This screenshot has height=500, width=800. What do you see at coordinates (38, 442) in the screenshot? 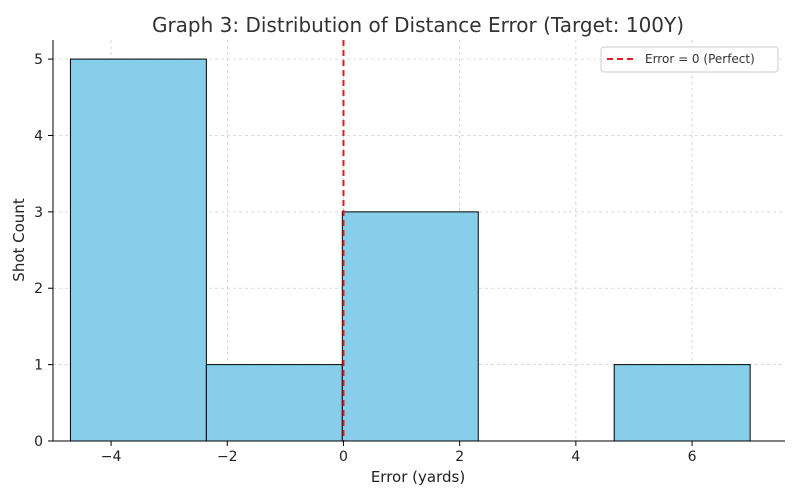
I see `y-tick-label-0: 0` at bounding box center [38, 442].